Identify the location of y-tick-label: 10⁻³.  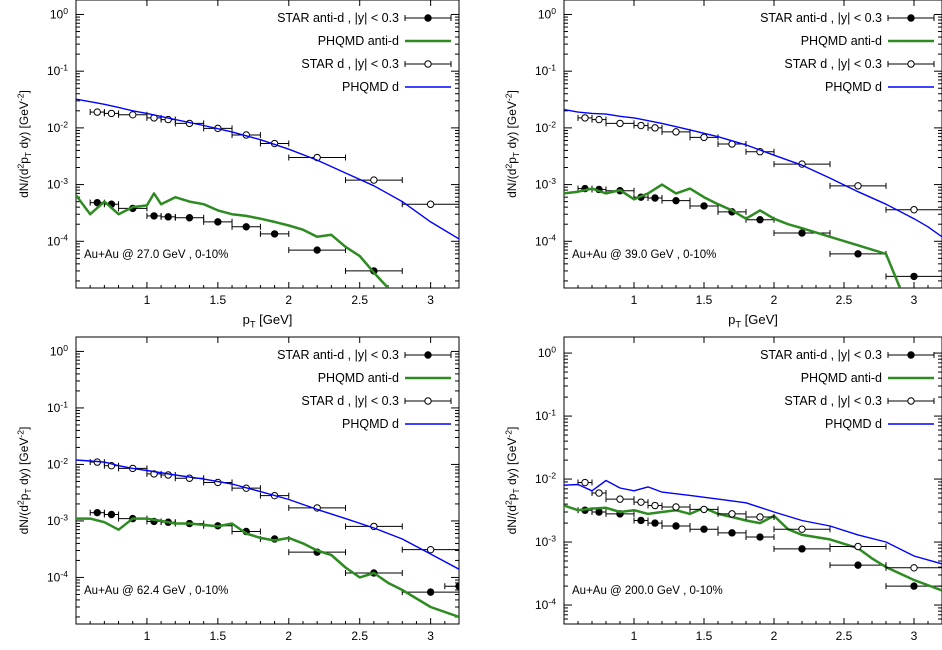
(545, 541).